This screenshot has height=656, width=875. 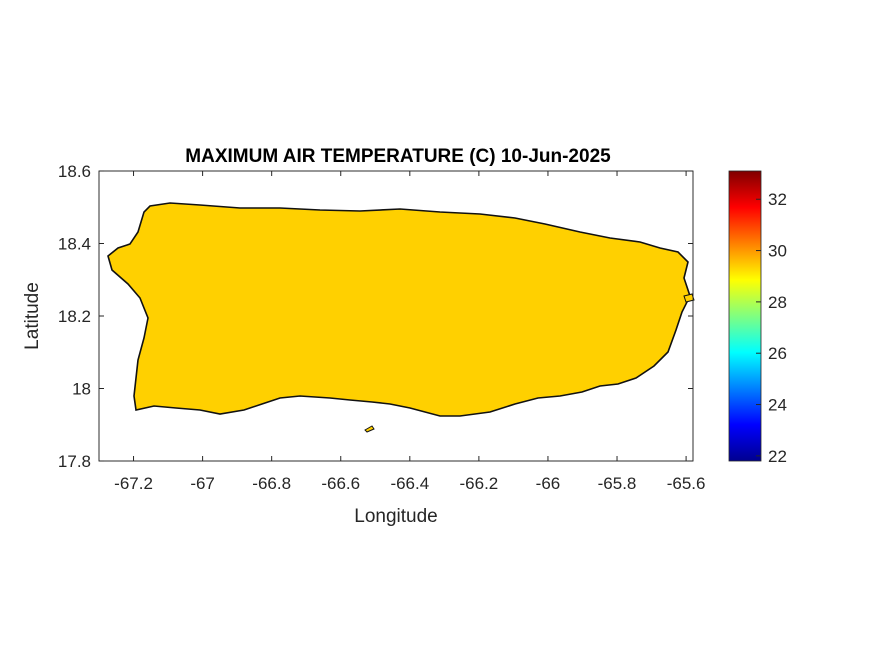 What do you see at coordinates (689, 298) in the screenshot?
I see `east-islet` at bounding box center [689, 298].